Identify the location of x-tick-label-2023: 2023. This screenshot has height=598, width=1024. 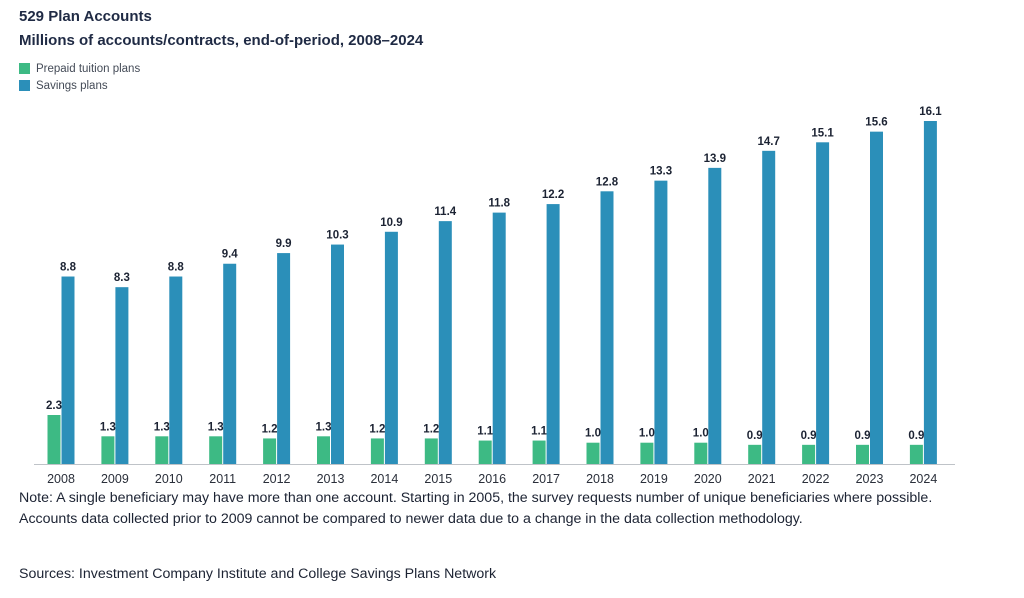
(870, 479).